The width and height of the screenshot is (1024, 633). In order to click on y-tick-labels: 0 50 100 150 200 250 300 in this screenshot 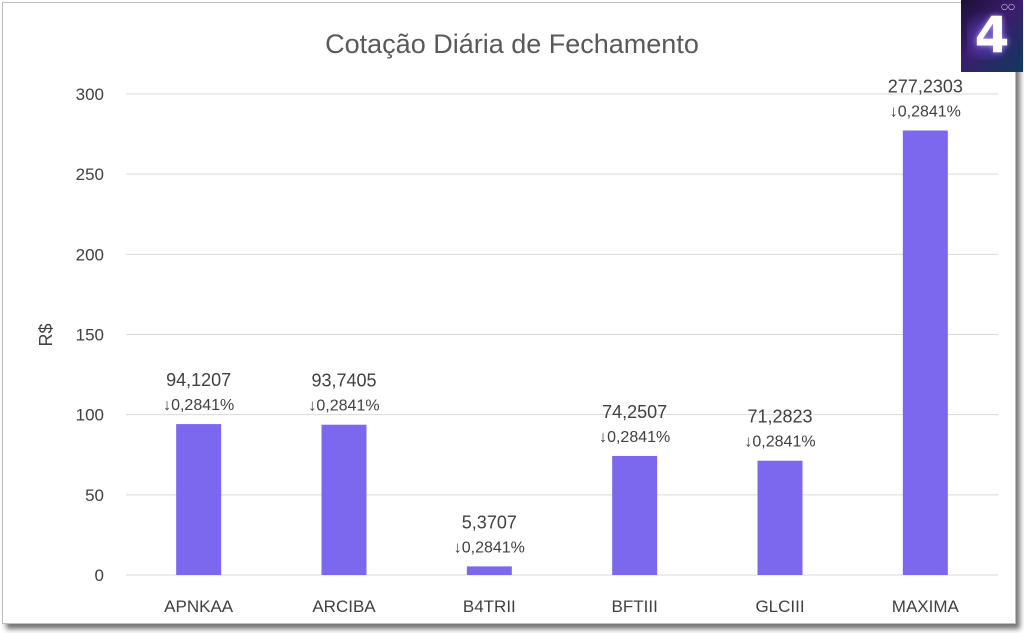, I will do `click(90, 335)`.